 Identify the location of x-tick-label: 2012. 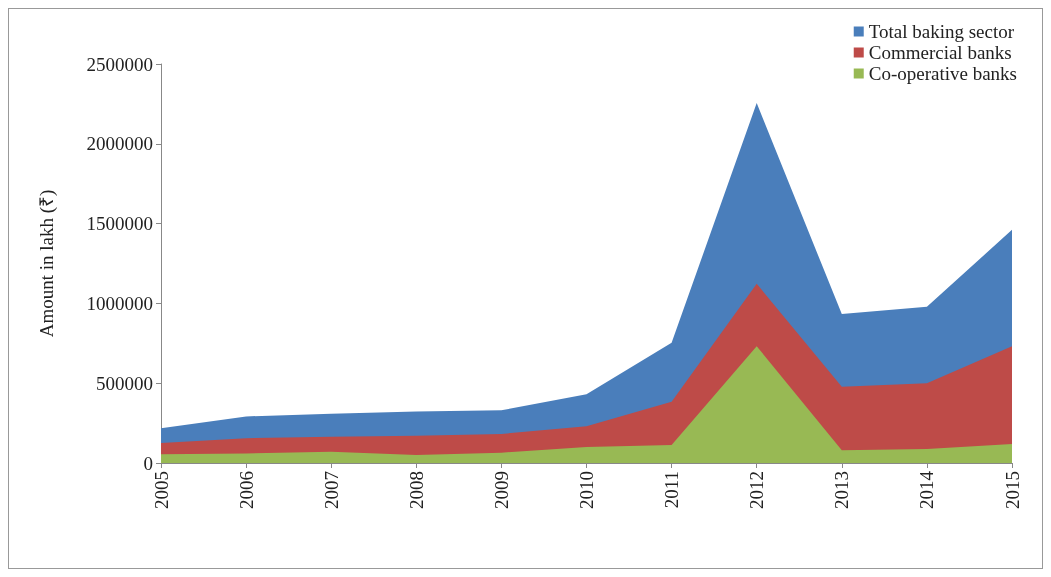
(757, 490).